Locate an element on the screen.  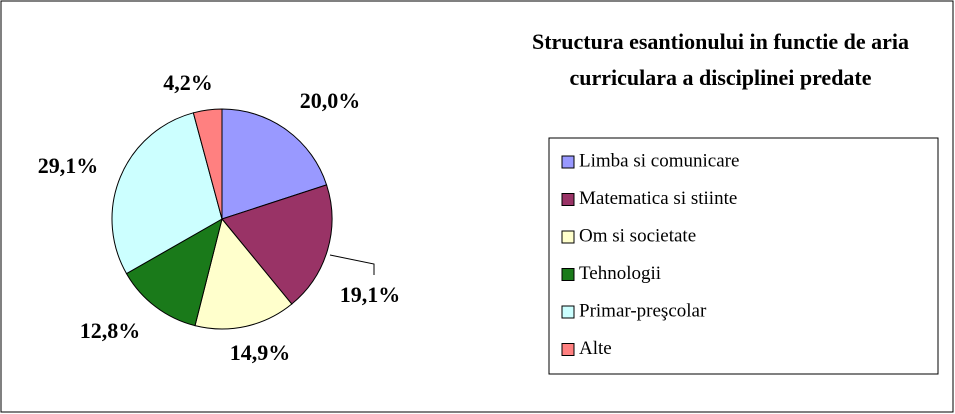
data-label: 4,2% is located at coordinates (188, 82).